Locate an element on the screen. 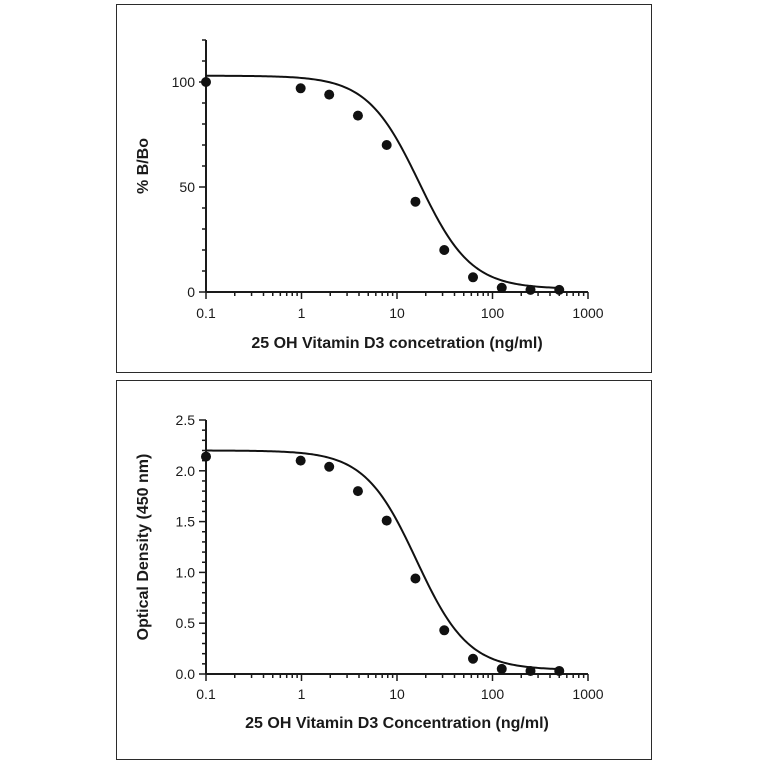 Image resolution: width=764 pixels, height=764 pixels. y-tick-label: 1.0 is located at coordinates (186, 572).